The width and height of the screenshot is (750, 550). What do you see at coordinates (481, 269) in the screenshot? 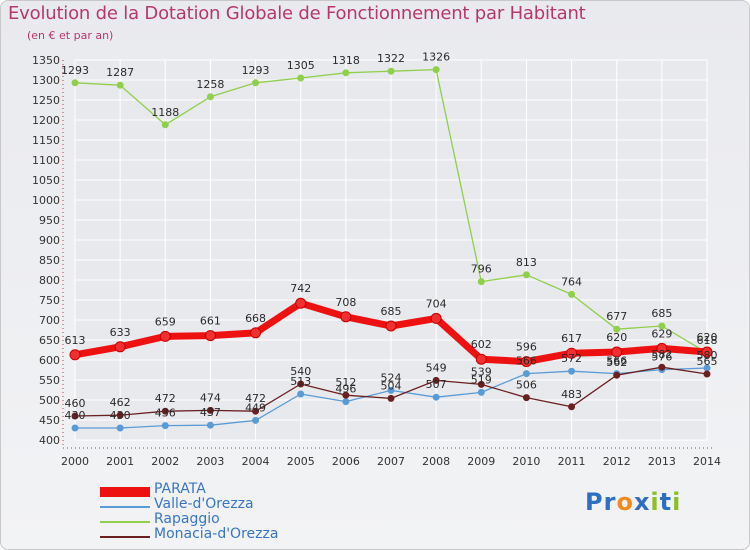
I see `data-label-rapaggio: 796` at bounding box center [481, 269].